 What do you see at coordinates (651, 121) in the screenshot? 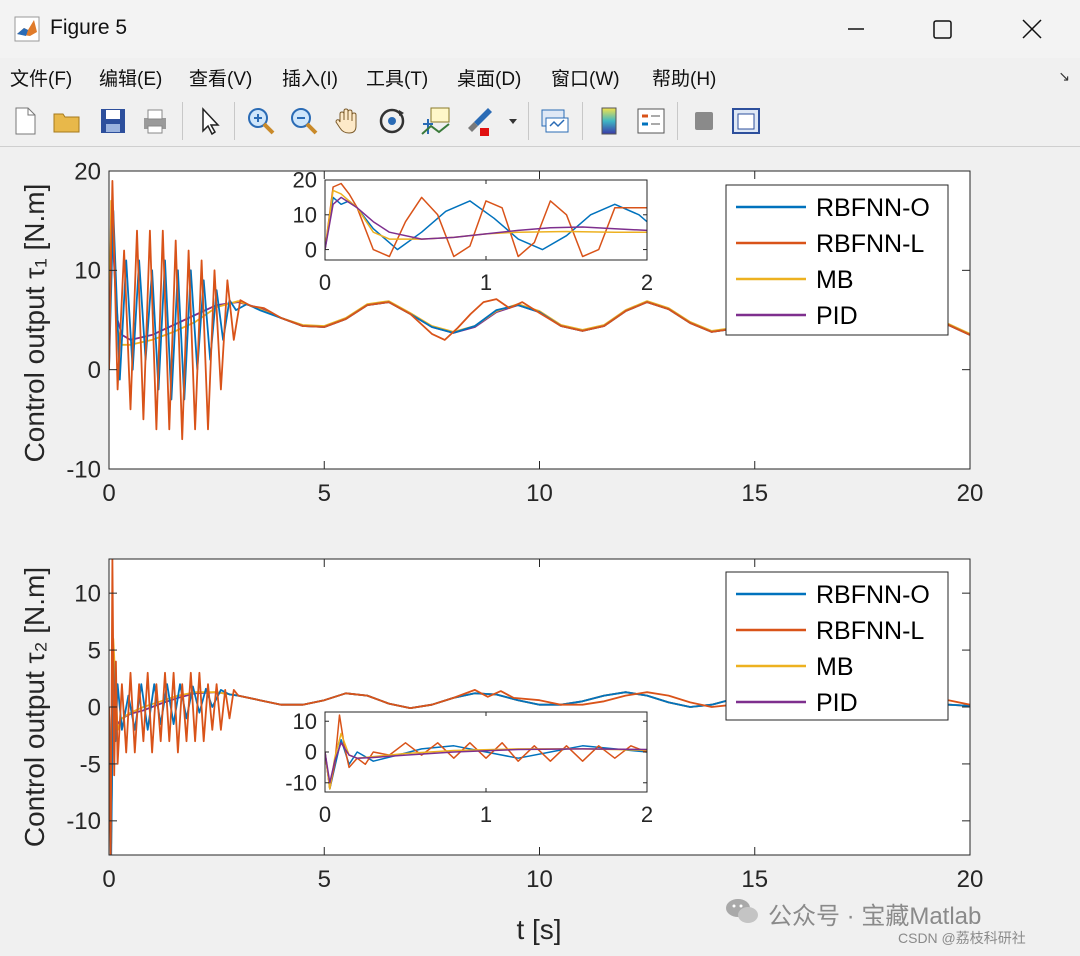
I see `legend-icon` at bounding box center [651, 121].